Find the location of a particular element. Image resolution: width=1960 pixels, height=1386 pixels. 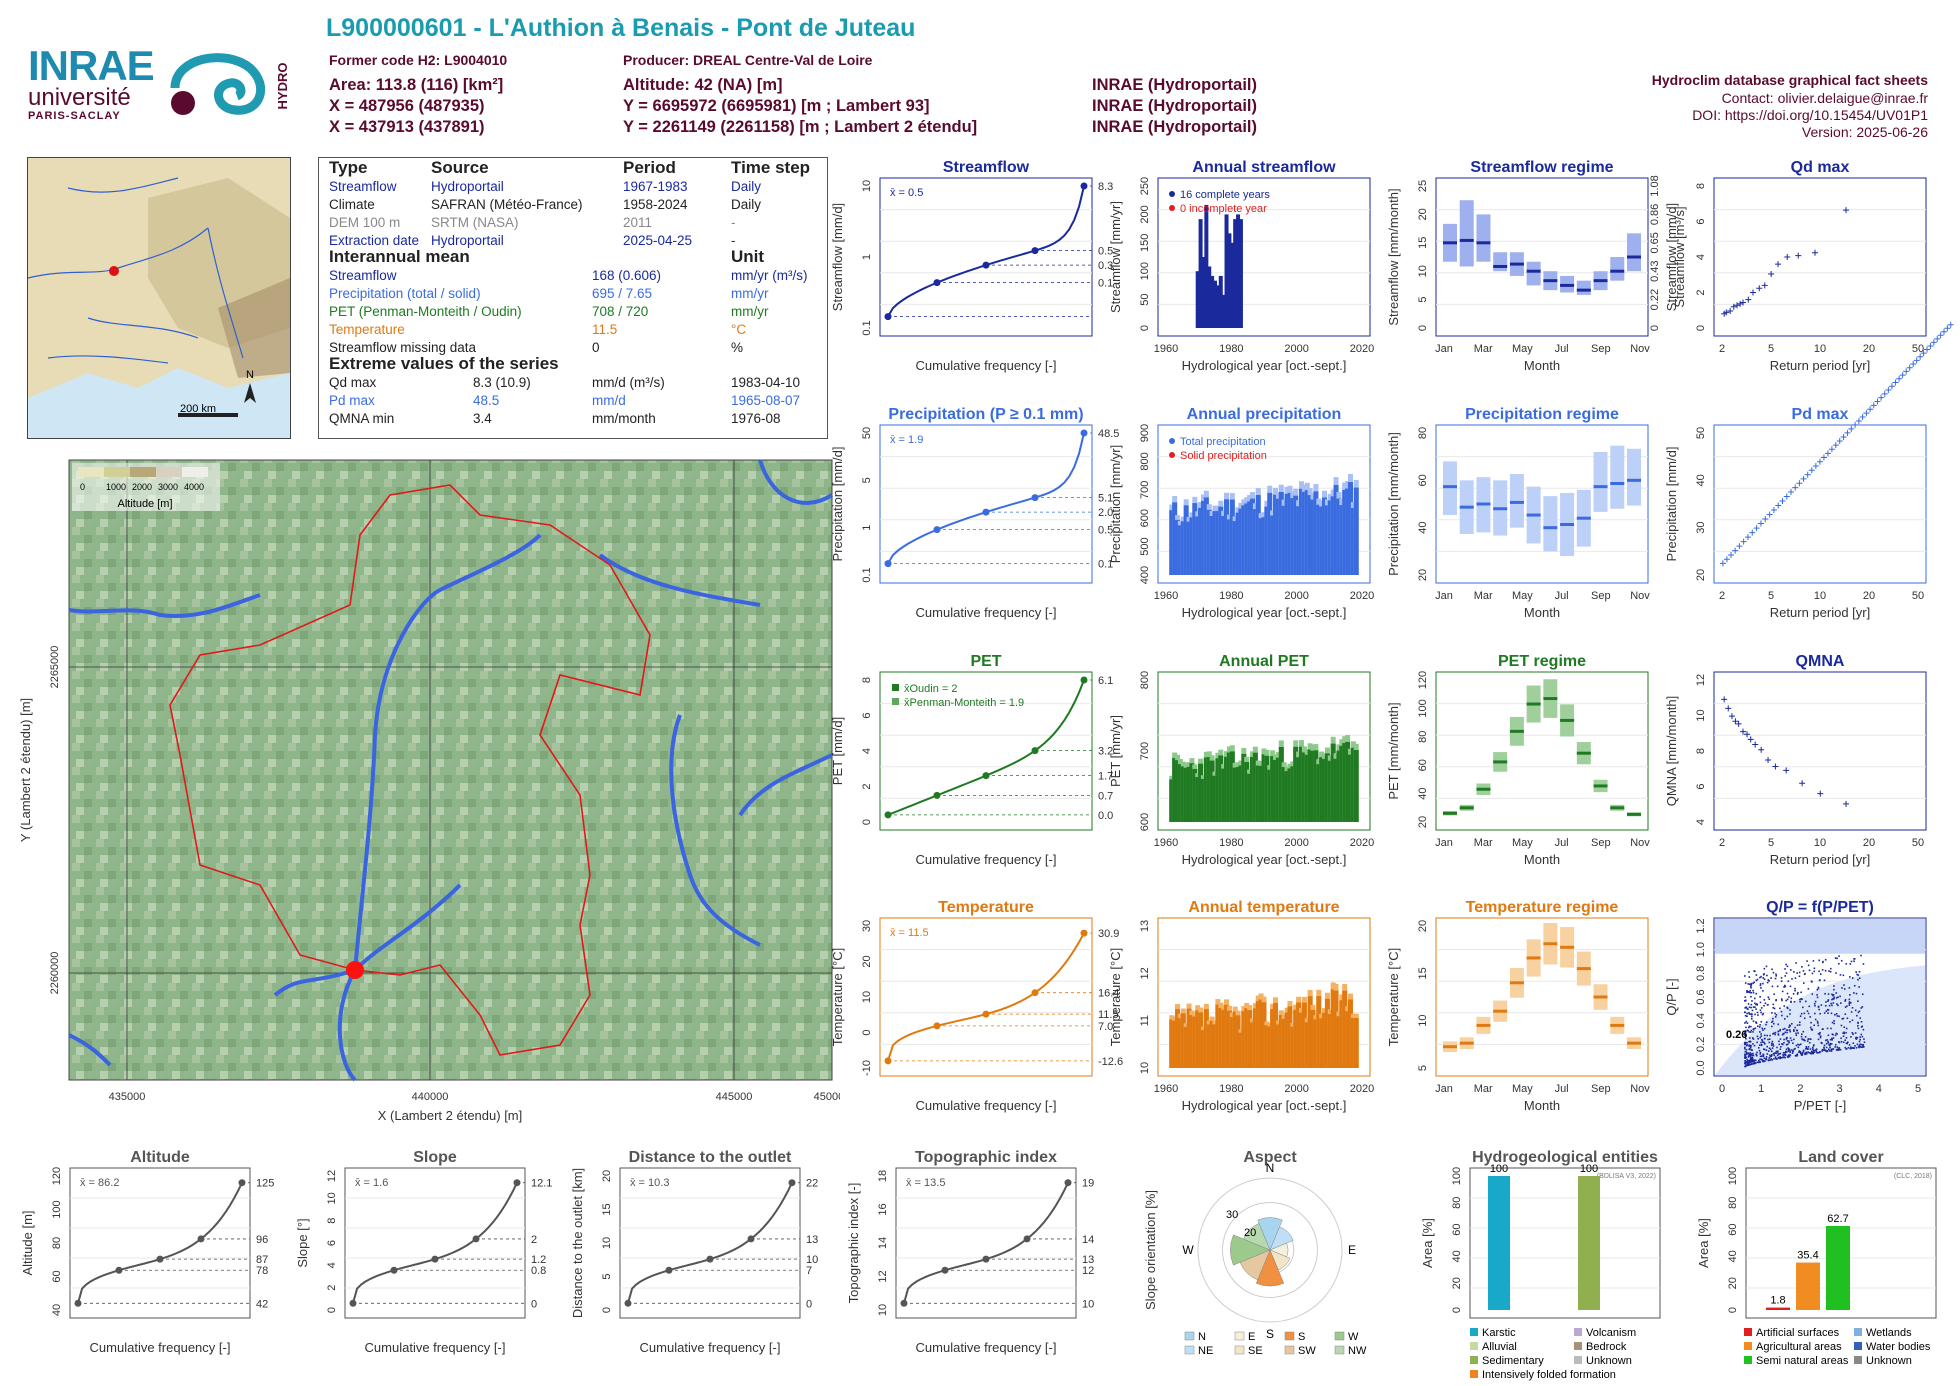

streamflow-right-label: 0.5 is located at coordinates (1105, 252).